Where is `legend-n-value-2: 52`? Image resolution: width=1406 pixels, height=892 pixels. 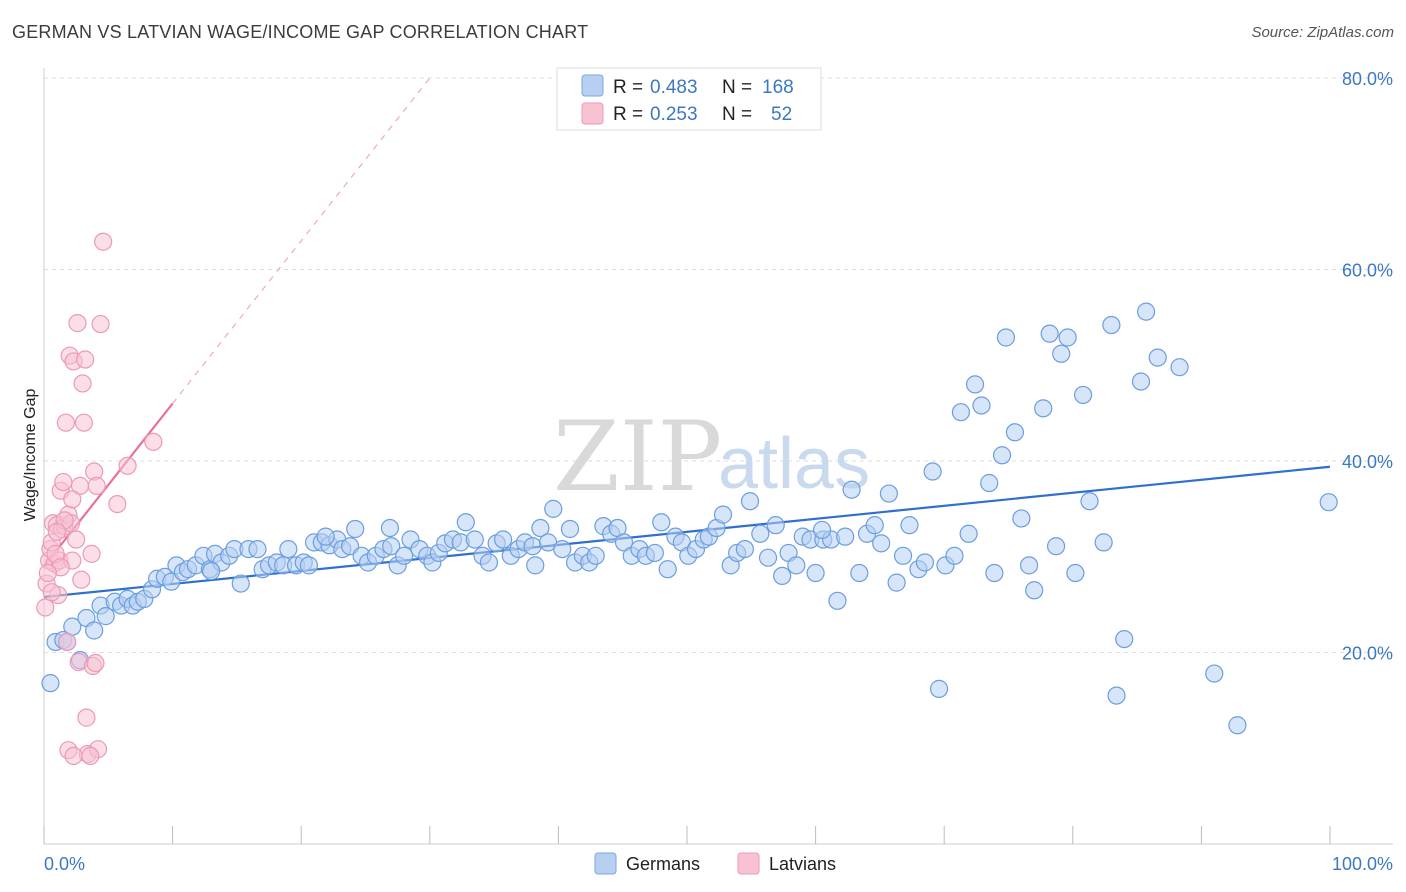
legend-n-value-2: 52 is located at coordinates (781, 114).